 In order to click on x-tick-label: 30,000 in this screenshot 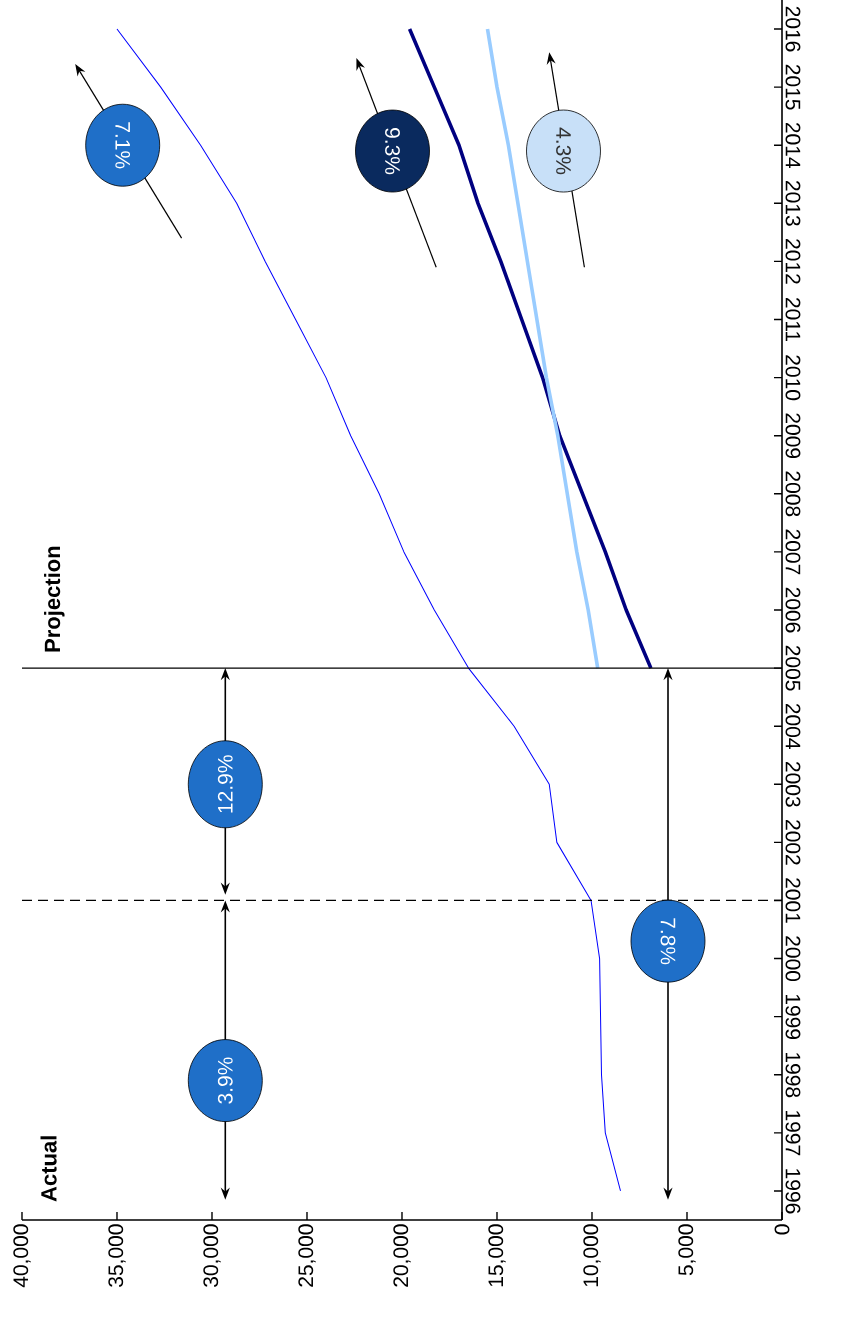, I will do `click(212, 1255)`.